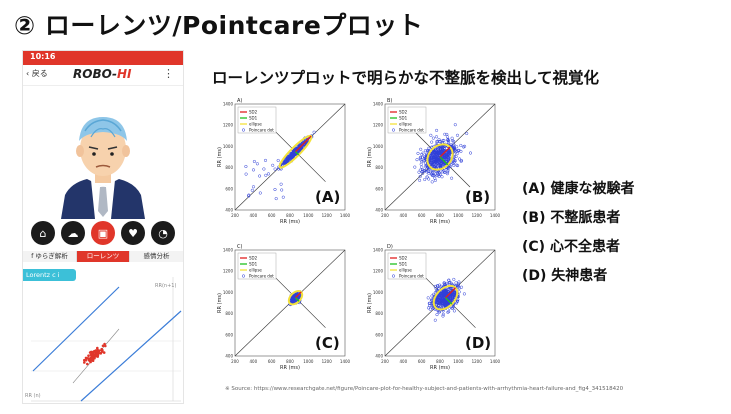  Describe the element at coordinates (163, 233) in the screenshot. I see `chart-icon: ◔` at that location.